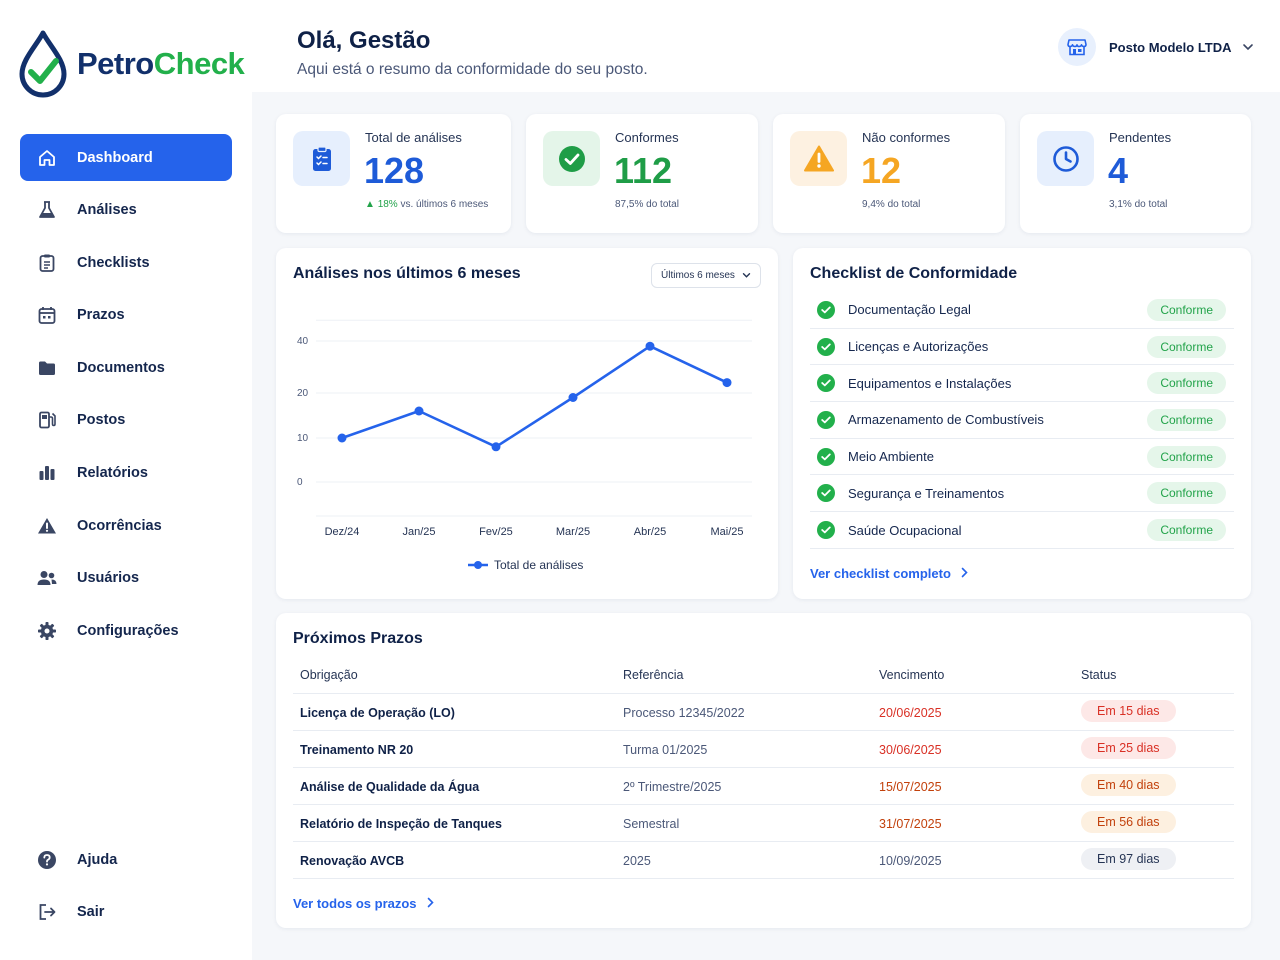  Describe the element at coordinates (1022, 457) in the screenshot. I see `checklist-item: Meio Ambiente Conforme` at that location.